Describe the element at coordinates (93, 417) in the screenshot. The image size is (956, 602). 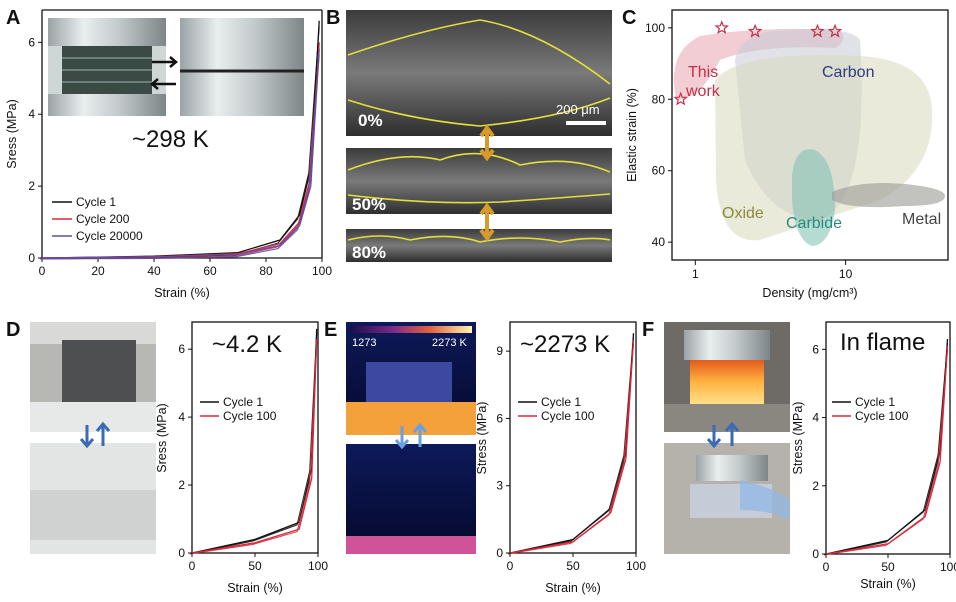
I see `photo-d-base` at that location.